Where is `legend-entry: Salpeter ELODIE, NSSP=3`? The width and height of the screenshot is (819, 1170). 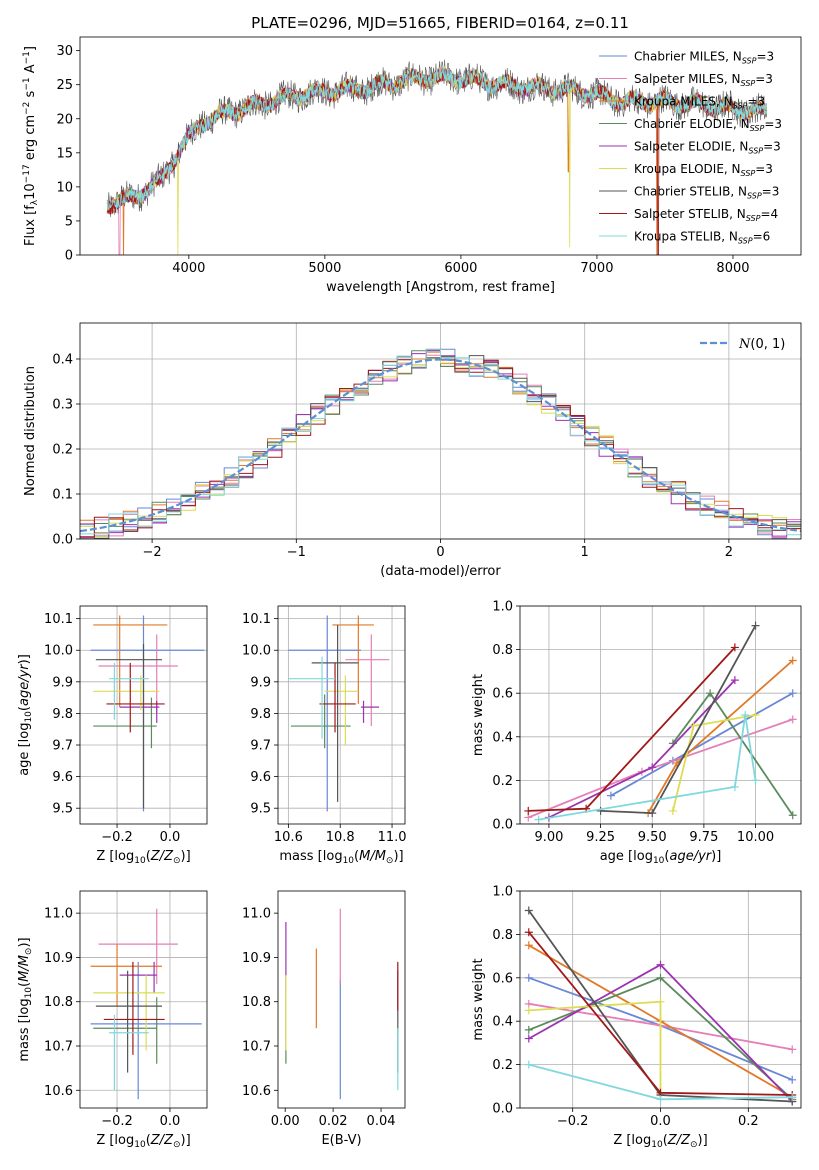 legend-entry: Salpeter ELODIE, NSSP=3 is located at coordinates (707, 148).